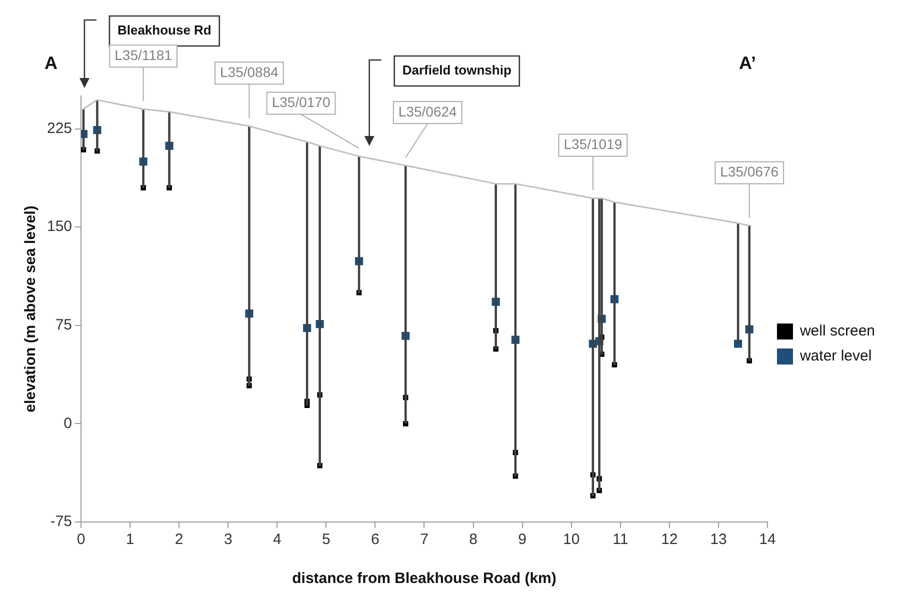 The image size is (903, 600). I want to click on annotation: L35/0170, so click(301, 102).